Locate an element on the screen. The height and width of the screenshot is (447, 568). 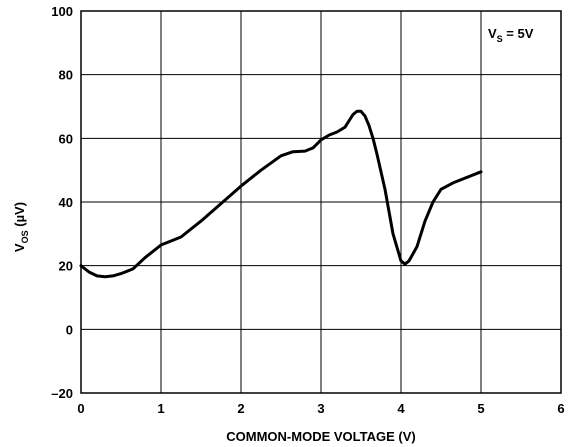
x-tick-label: 6 is located at coordinates (560, 408).